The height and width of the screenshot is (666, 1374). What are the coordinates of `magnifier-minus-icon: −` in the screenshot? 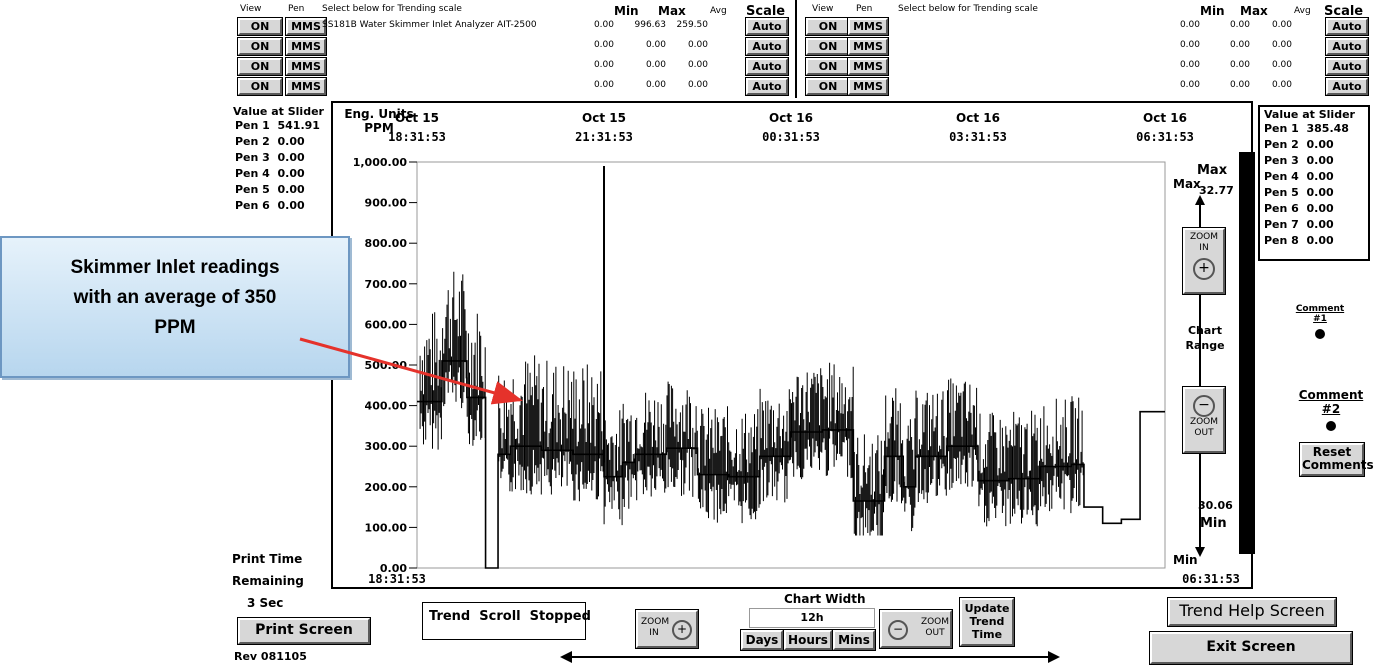 It's located at (898, 630).